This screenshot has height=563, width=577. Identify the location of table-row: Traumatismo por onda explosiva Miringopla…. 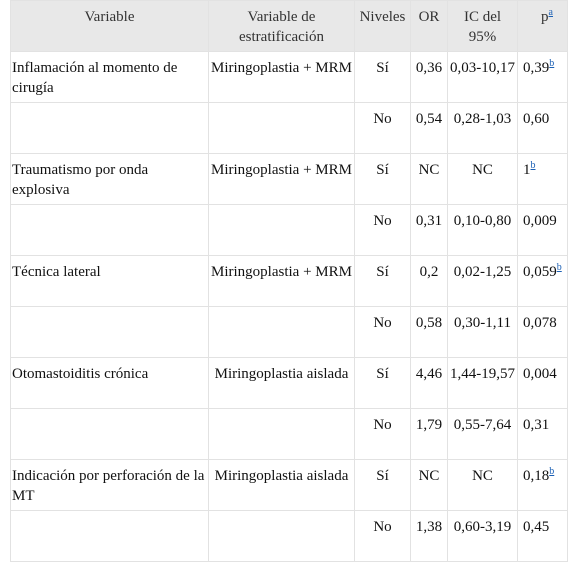
(289, 179).